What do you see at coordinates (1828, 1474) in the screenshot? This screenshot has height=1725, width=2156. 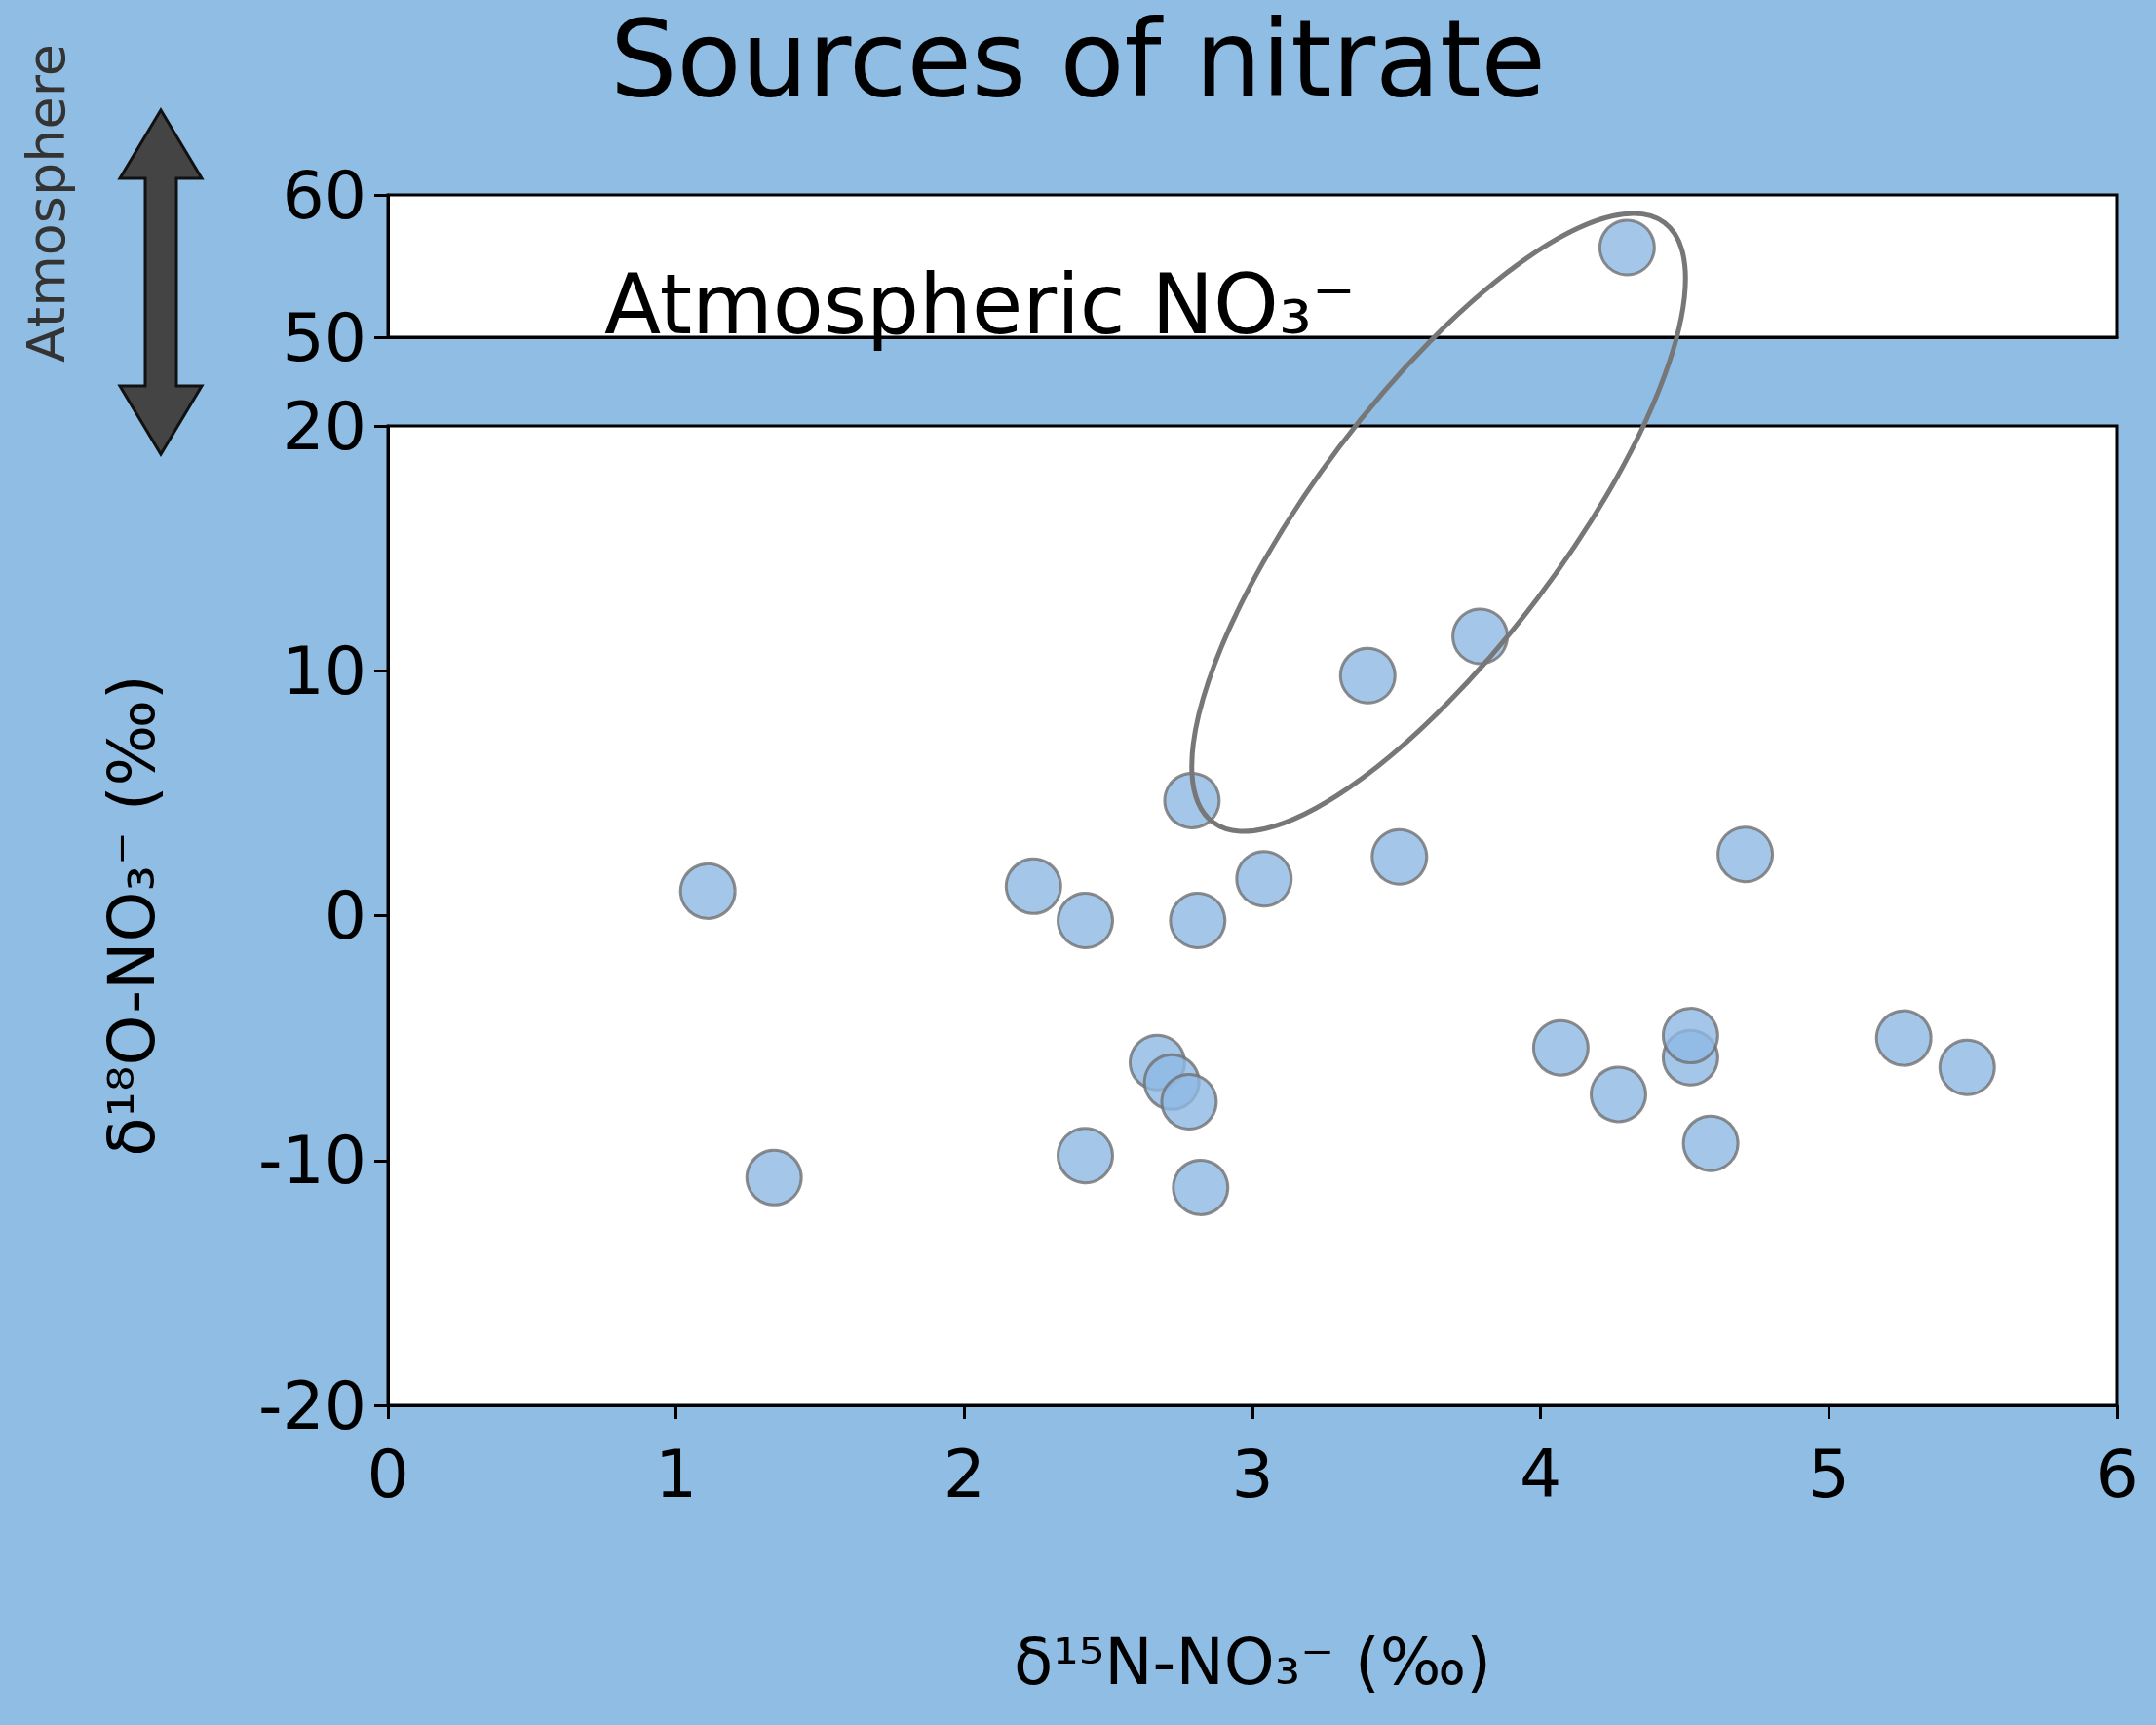 I see `x-tick-label: 5` at bounding box center [1828, 1474].